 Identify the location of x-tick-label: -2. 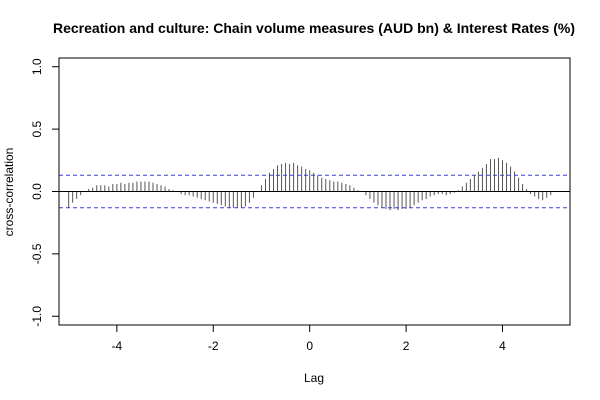
(213, 346).